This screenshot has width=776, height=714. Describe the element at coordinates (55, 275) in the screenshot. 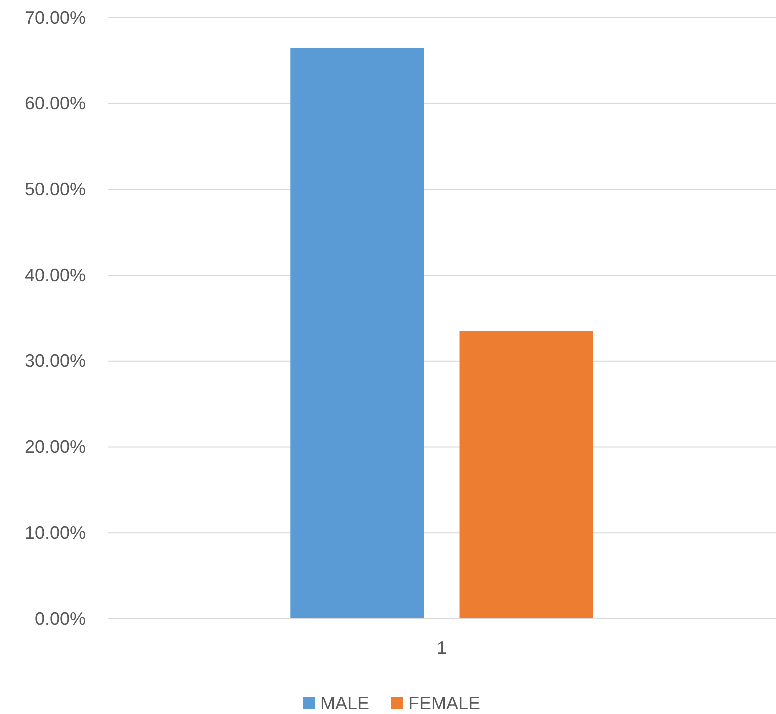

I see `y-tick-label: 40.00%` at that location.